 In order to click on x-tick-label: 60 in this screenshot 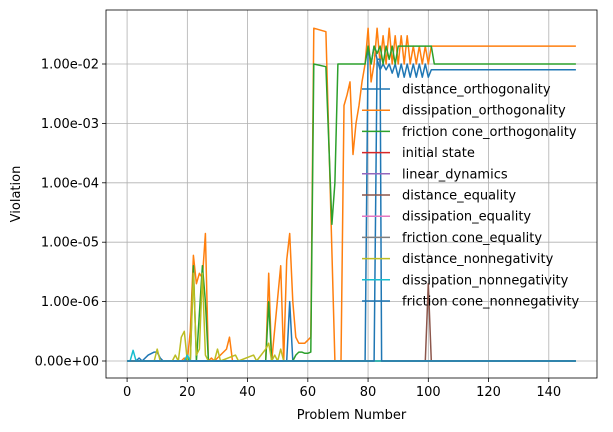, I will do `click(308, 392)`.